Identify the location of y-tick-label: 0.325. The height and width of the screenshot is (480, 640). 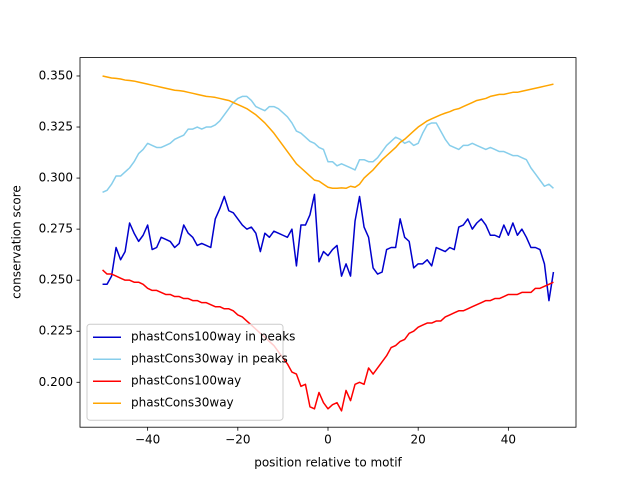
(56, 127).